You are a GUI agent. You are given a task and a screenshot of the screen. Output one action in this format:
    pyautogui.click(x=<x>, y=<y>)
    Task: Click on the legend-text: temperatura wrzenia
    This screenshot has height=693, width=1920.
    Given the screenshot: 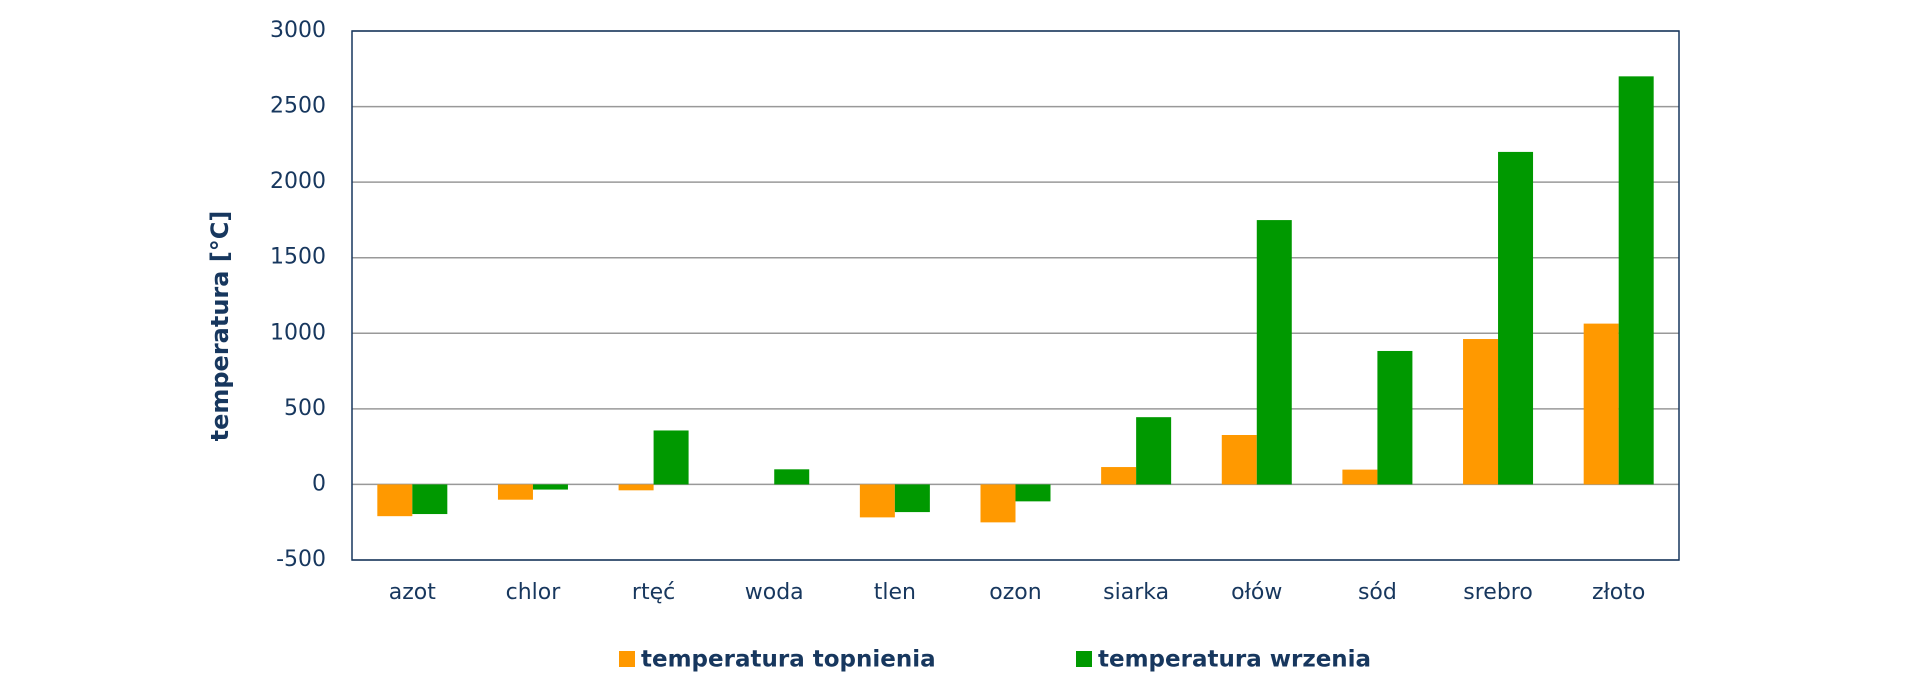 What is the action you would take?
    pyautogui.click(x=1234, y=660)
    